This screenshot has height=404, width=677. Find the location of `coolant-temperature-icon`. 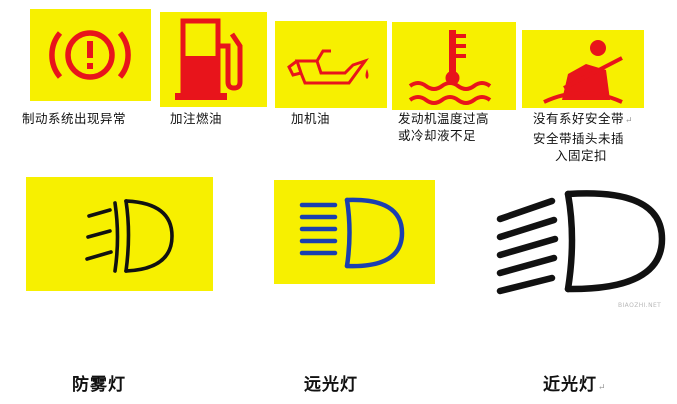

coolant-temperature-icon is located at coordinates (454, 66).